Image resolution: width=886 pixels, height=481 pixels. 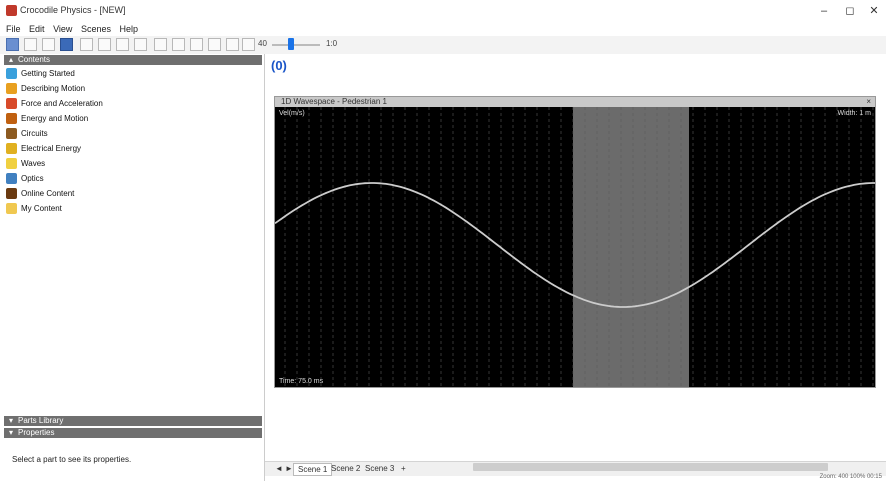 What do you see at coordinates (292, 113) in the screenshot?
I see `graph-top-left-label: Vel(m/s)` at bounding box center [292, 113].